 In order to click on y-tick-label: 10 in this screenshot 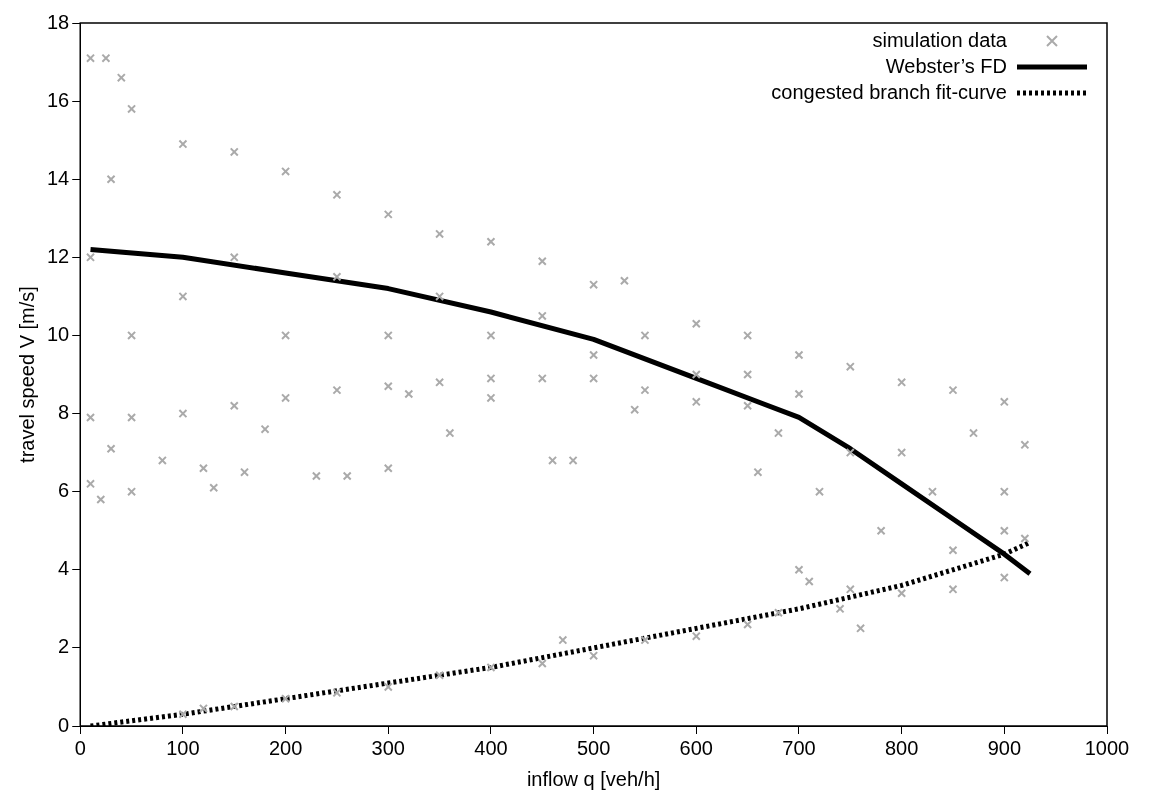, I will do `click(58, 333)`.